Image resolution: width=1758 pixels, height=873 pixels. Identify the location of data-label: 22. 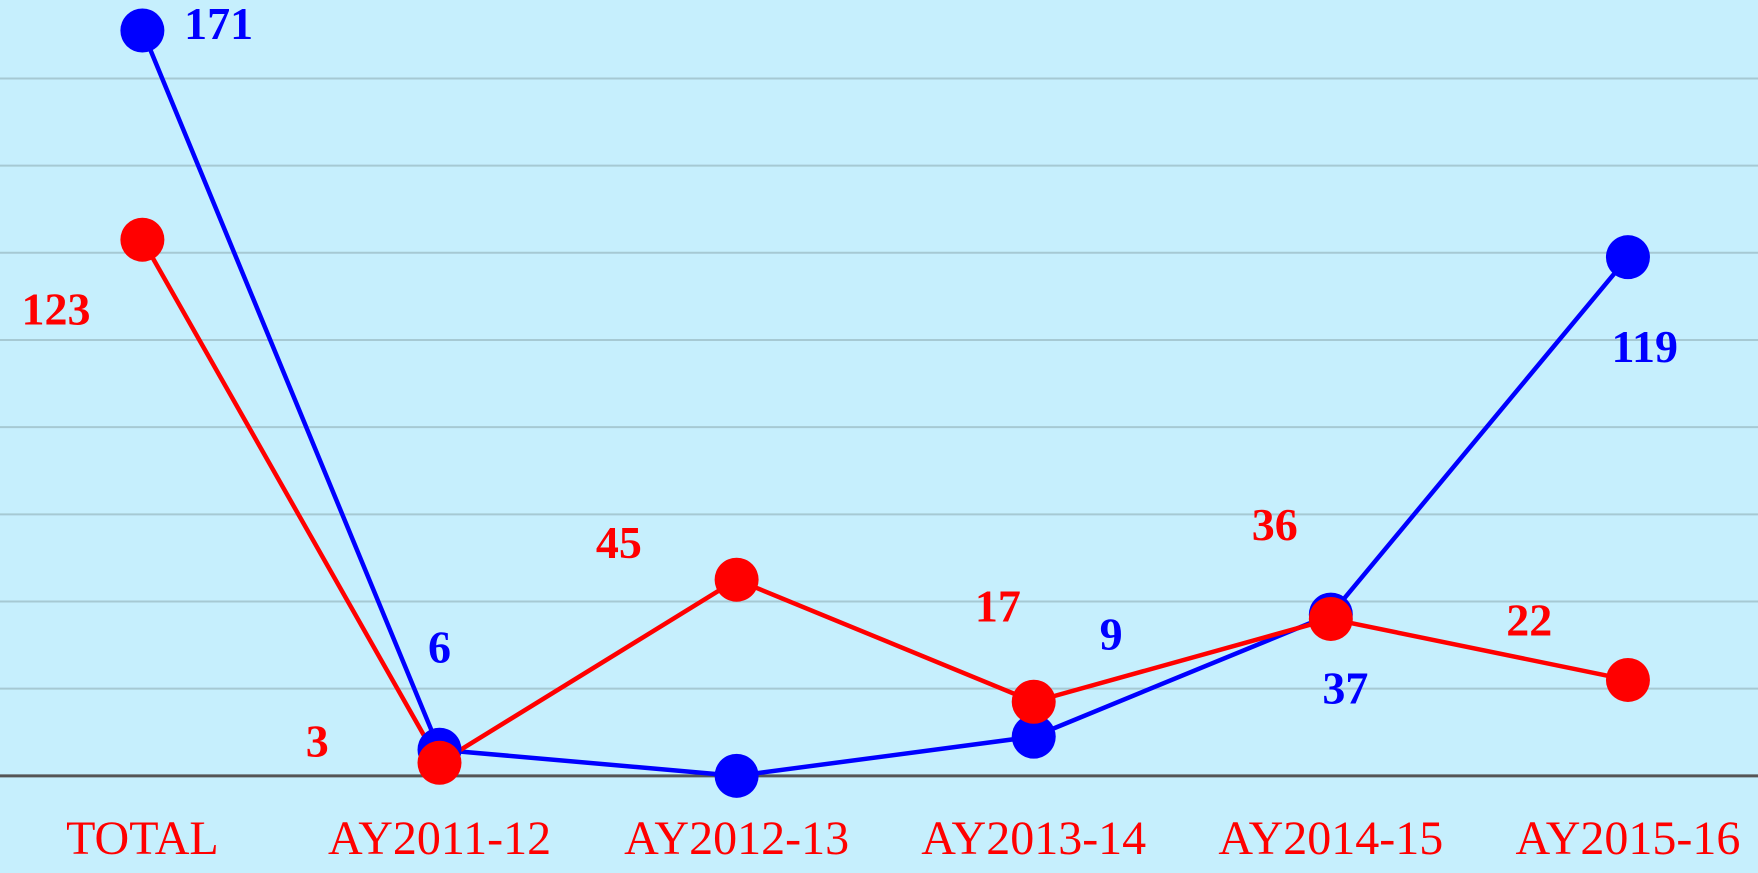
(1529, 620).